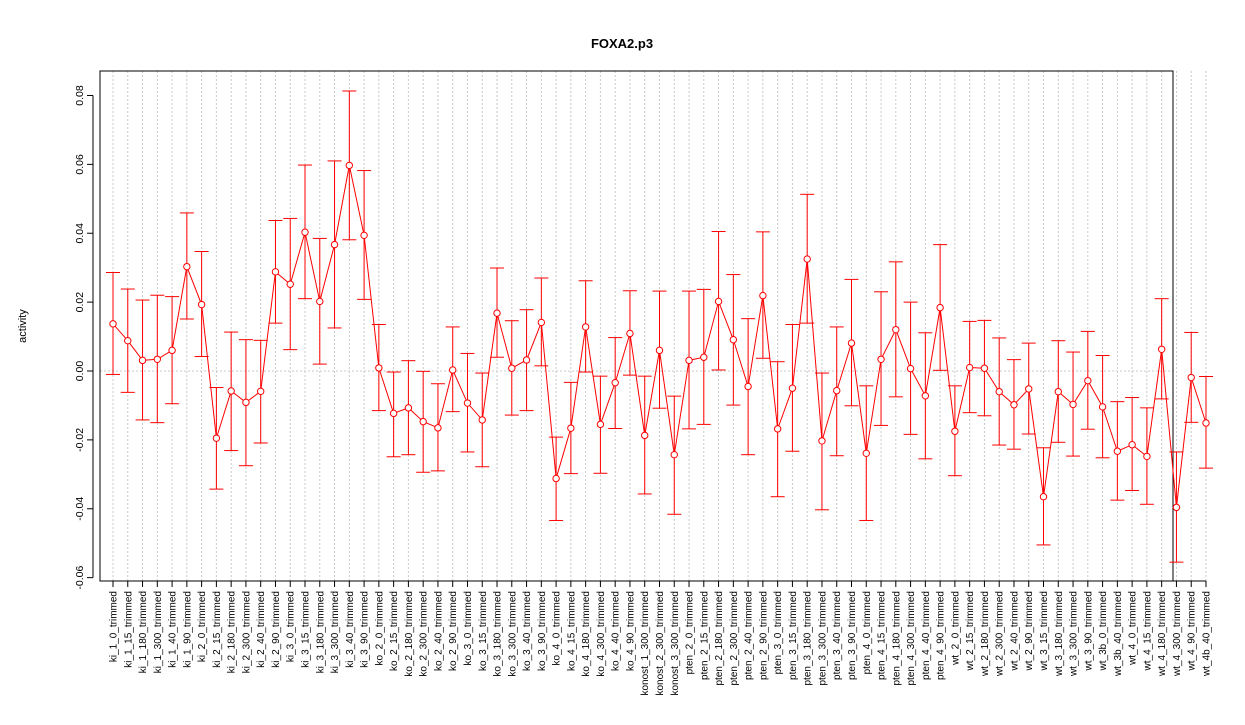 The height and width of the screenshot is (725, 1245). I want to click on x-tick-label: konost_1_300_trimmed, so click(645, 643).